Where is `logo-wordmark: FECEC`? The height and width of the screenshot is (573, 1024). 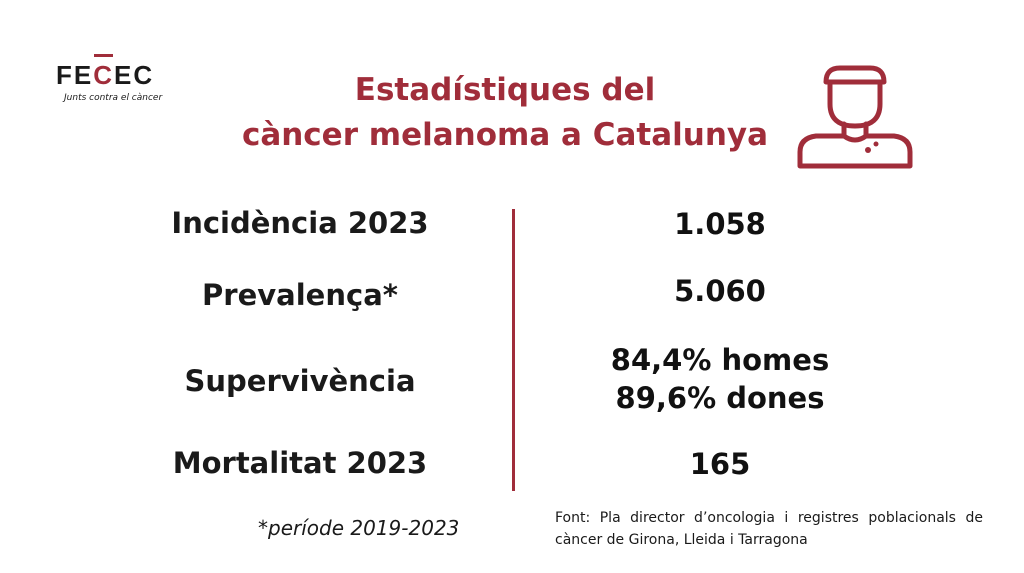
logo-wordmark: FECEC is located at coordinates (111, 75).